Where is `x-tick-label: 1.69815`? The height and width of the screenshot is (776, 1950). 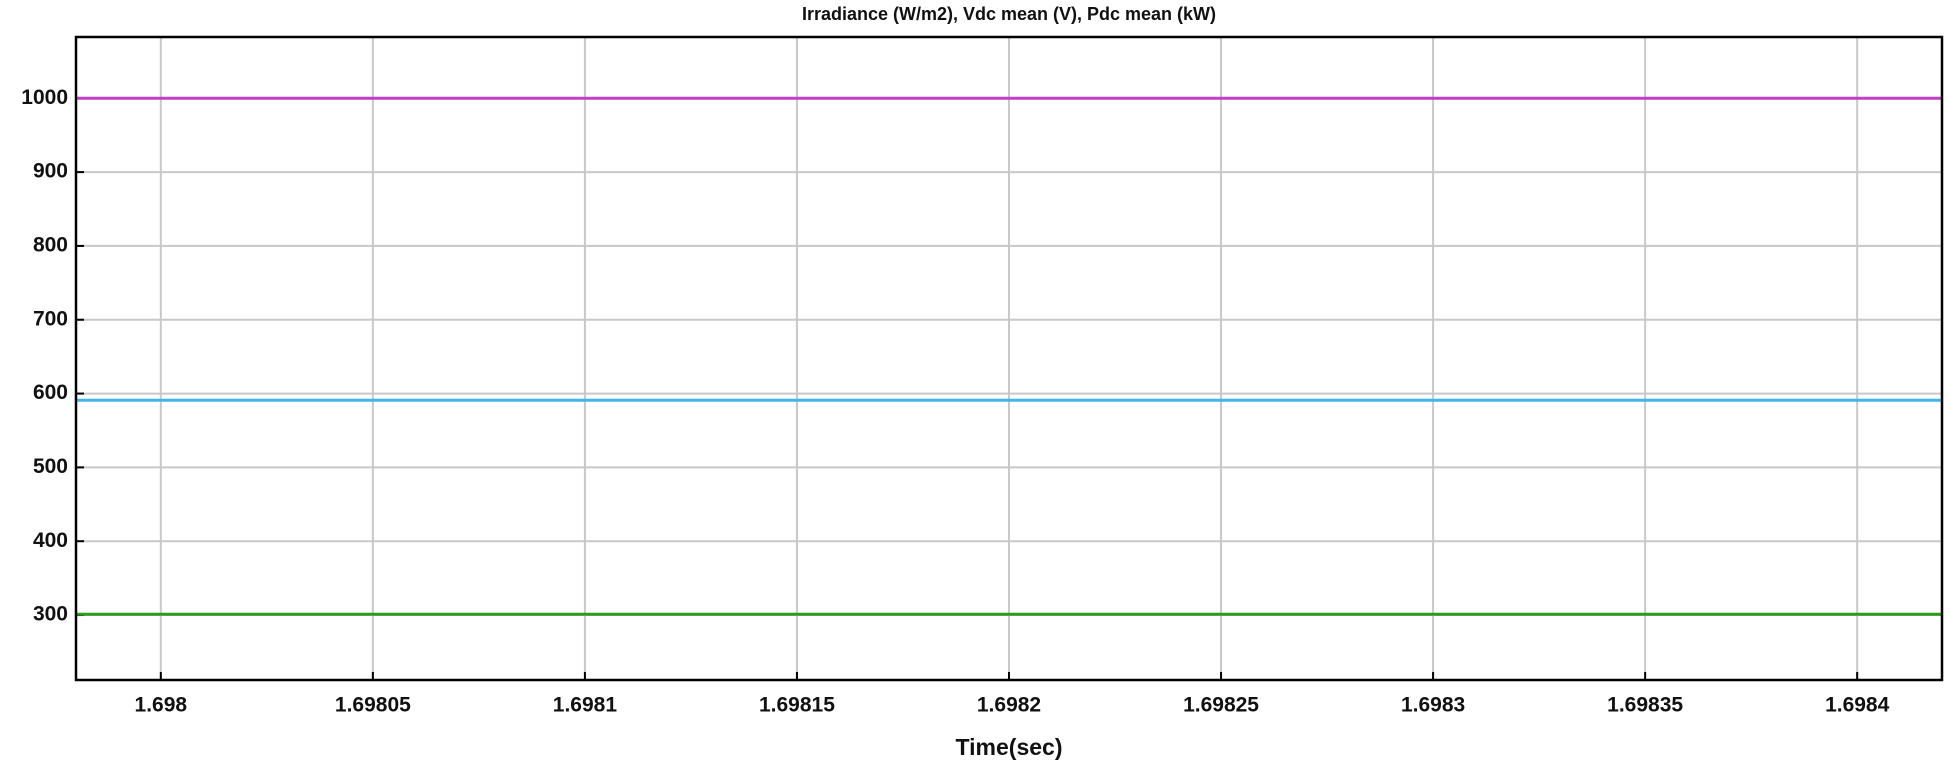 x-tick-label: 1.69815 is located at coordinates (797, 705).